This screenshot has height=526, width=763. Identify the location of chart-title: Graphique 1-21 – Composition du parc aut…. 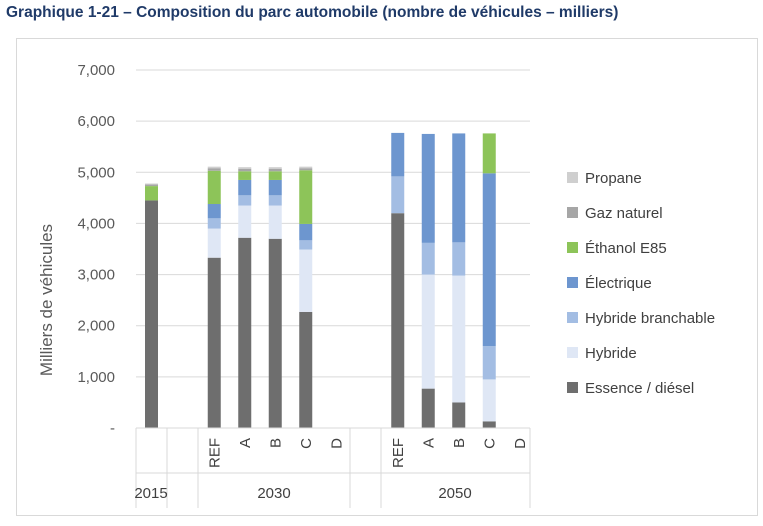
(312, 12).